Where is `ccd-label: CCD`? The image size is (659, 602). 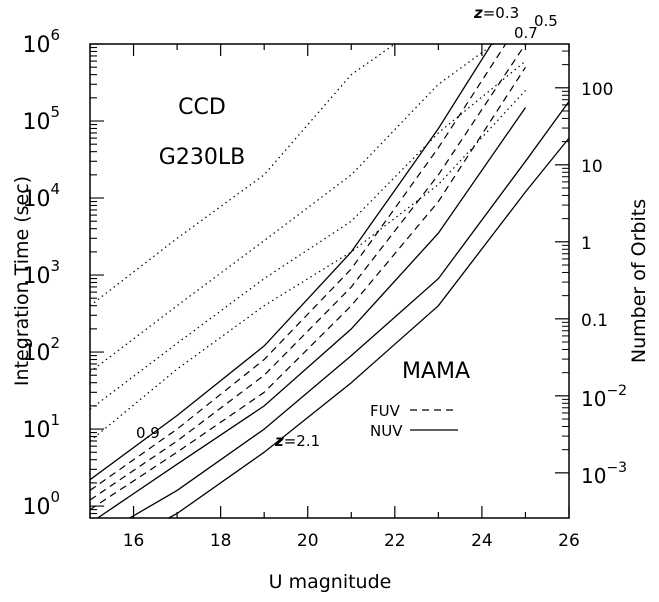 ccd-label: CCD is located at coordinates (202, 107).